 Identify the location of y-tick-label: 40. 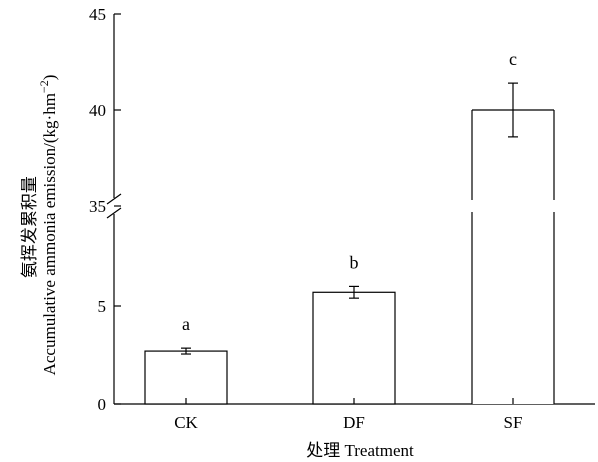
(97, 110).